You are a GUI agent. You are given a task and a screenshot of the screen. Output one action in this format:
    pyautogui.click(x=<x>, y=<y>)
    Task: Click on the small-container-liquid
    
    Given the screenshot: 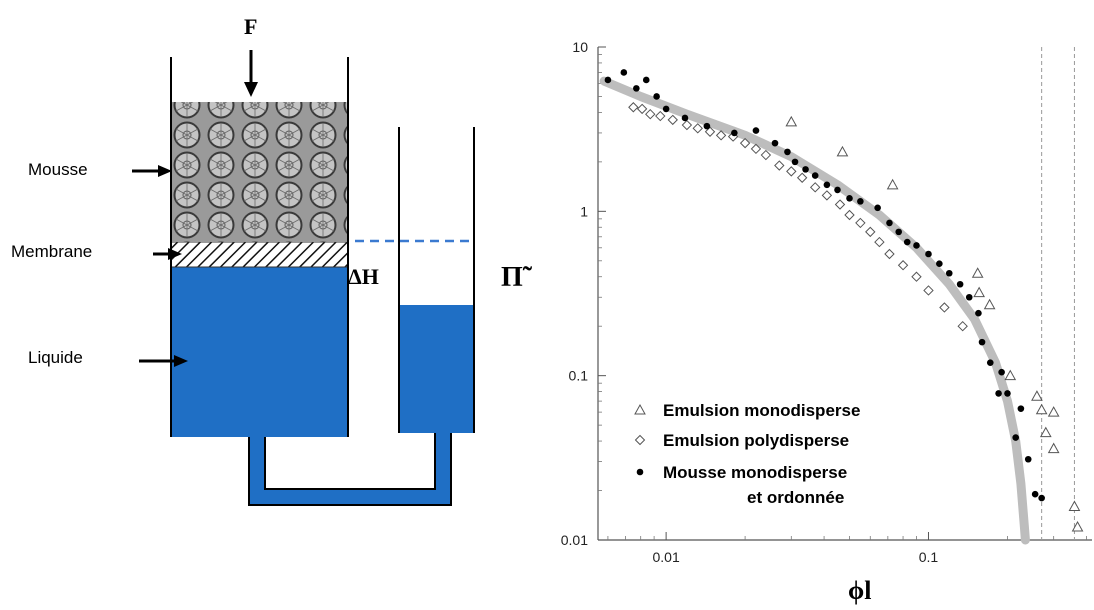 What is the action you would take?
    pyautogui.click(x=436, y=369)
    